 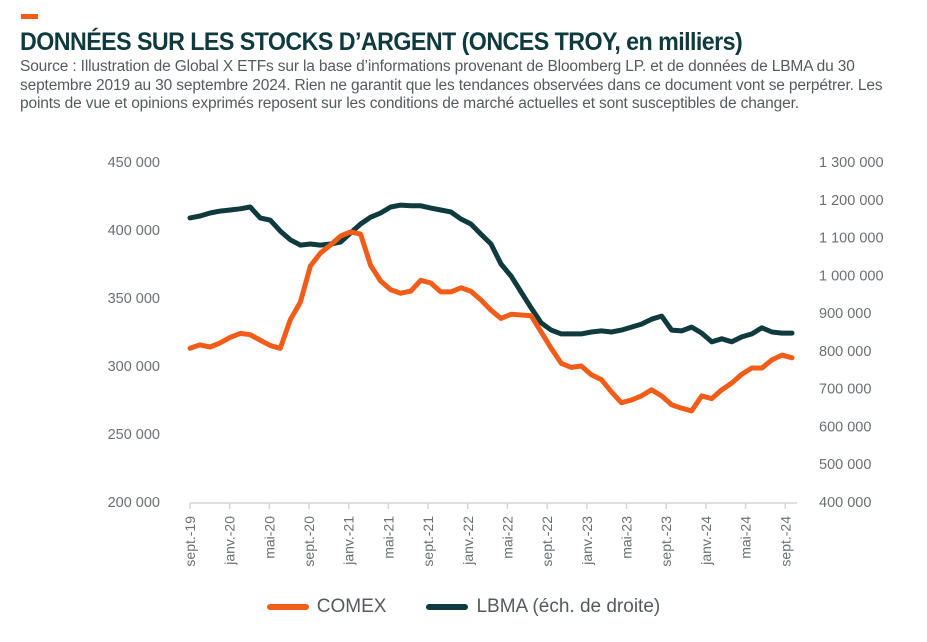 What do you see at coordinates (587, 541) in the screenshot?
I see `x-tick-label: janv.-23` at bounding box center [587, 541].